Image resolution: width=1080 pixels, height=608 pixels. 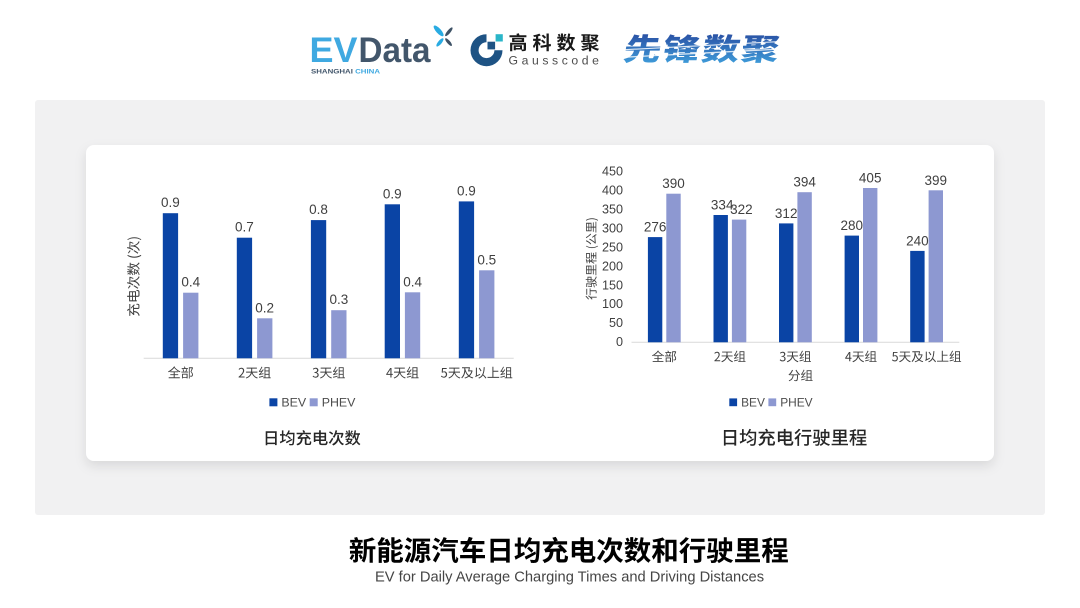 I want to click on svg-text: 280, so click(x=852, y=225).